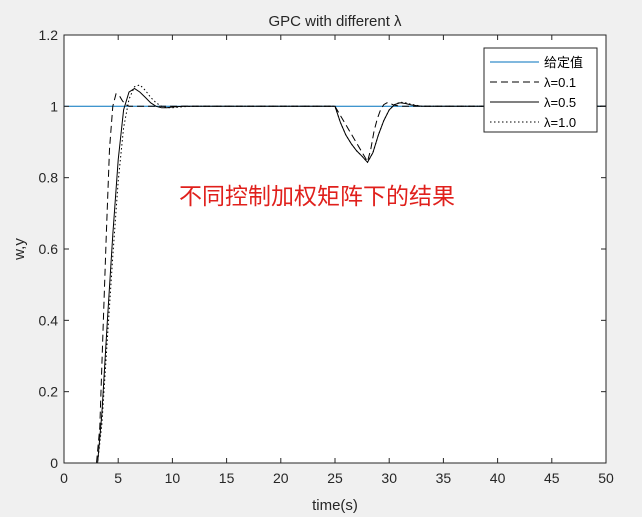 This screenshot has width=642, height=517. Describe the element at coordinates (173, 478) in the screenshot. I see `x-tick-label: 10` at that location.